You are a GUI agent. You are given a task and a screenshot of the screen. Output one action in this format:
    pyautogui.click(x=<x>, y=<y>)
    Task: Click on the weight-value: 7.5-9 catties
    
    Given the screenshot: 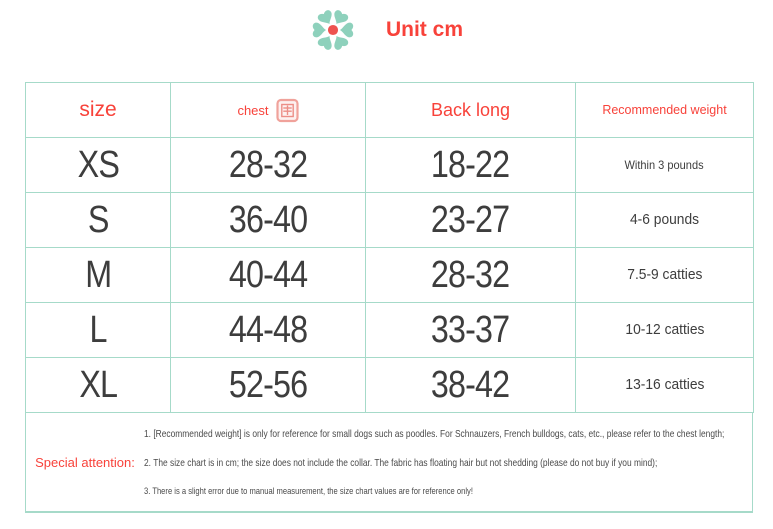 What is the action you would take?
    pyautogui.click(x=664, y=274)
    